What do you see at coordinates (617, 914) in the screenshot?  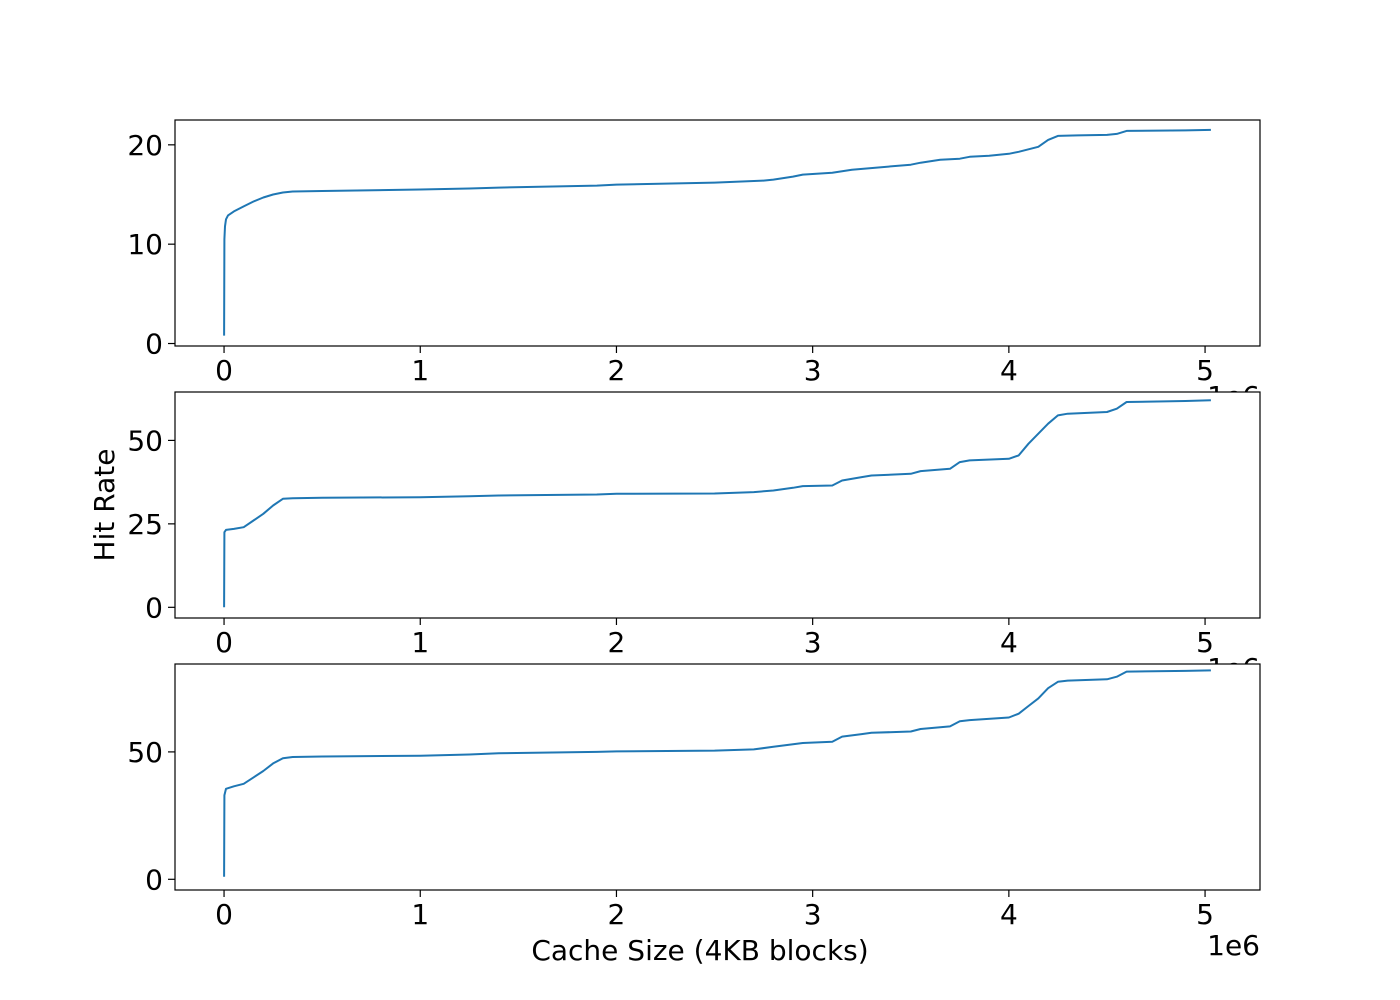 I see `x-tick-label-3-2: 2` at bounding box center [617, 914].